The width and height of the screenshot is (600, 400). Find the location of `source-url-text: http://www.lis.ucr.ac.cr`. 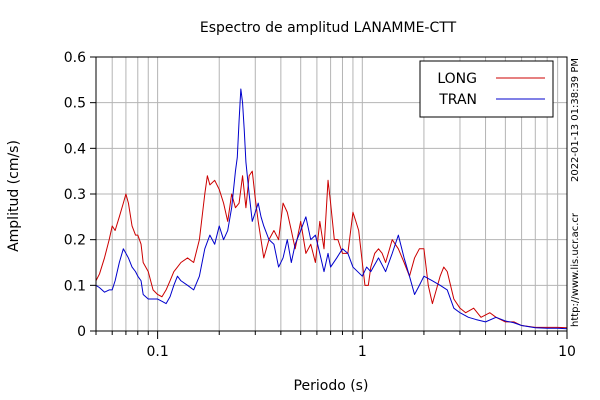

source-url-text: http://www.lis.ucr.ac.cr is located at coordinates (575, 269).